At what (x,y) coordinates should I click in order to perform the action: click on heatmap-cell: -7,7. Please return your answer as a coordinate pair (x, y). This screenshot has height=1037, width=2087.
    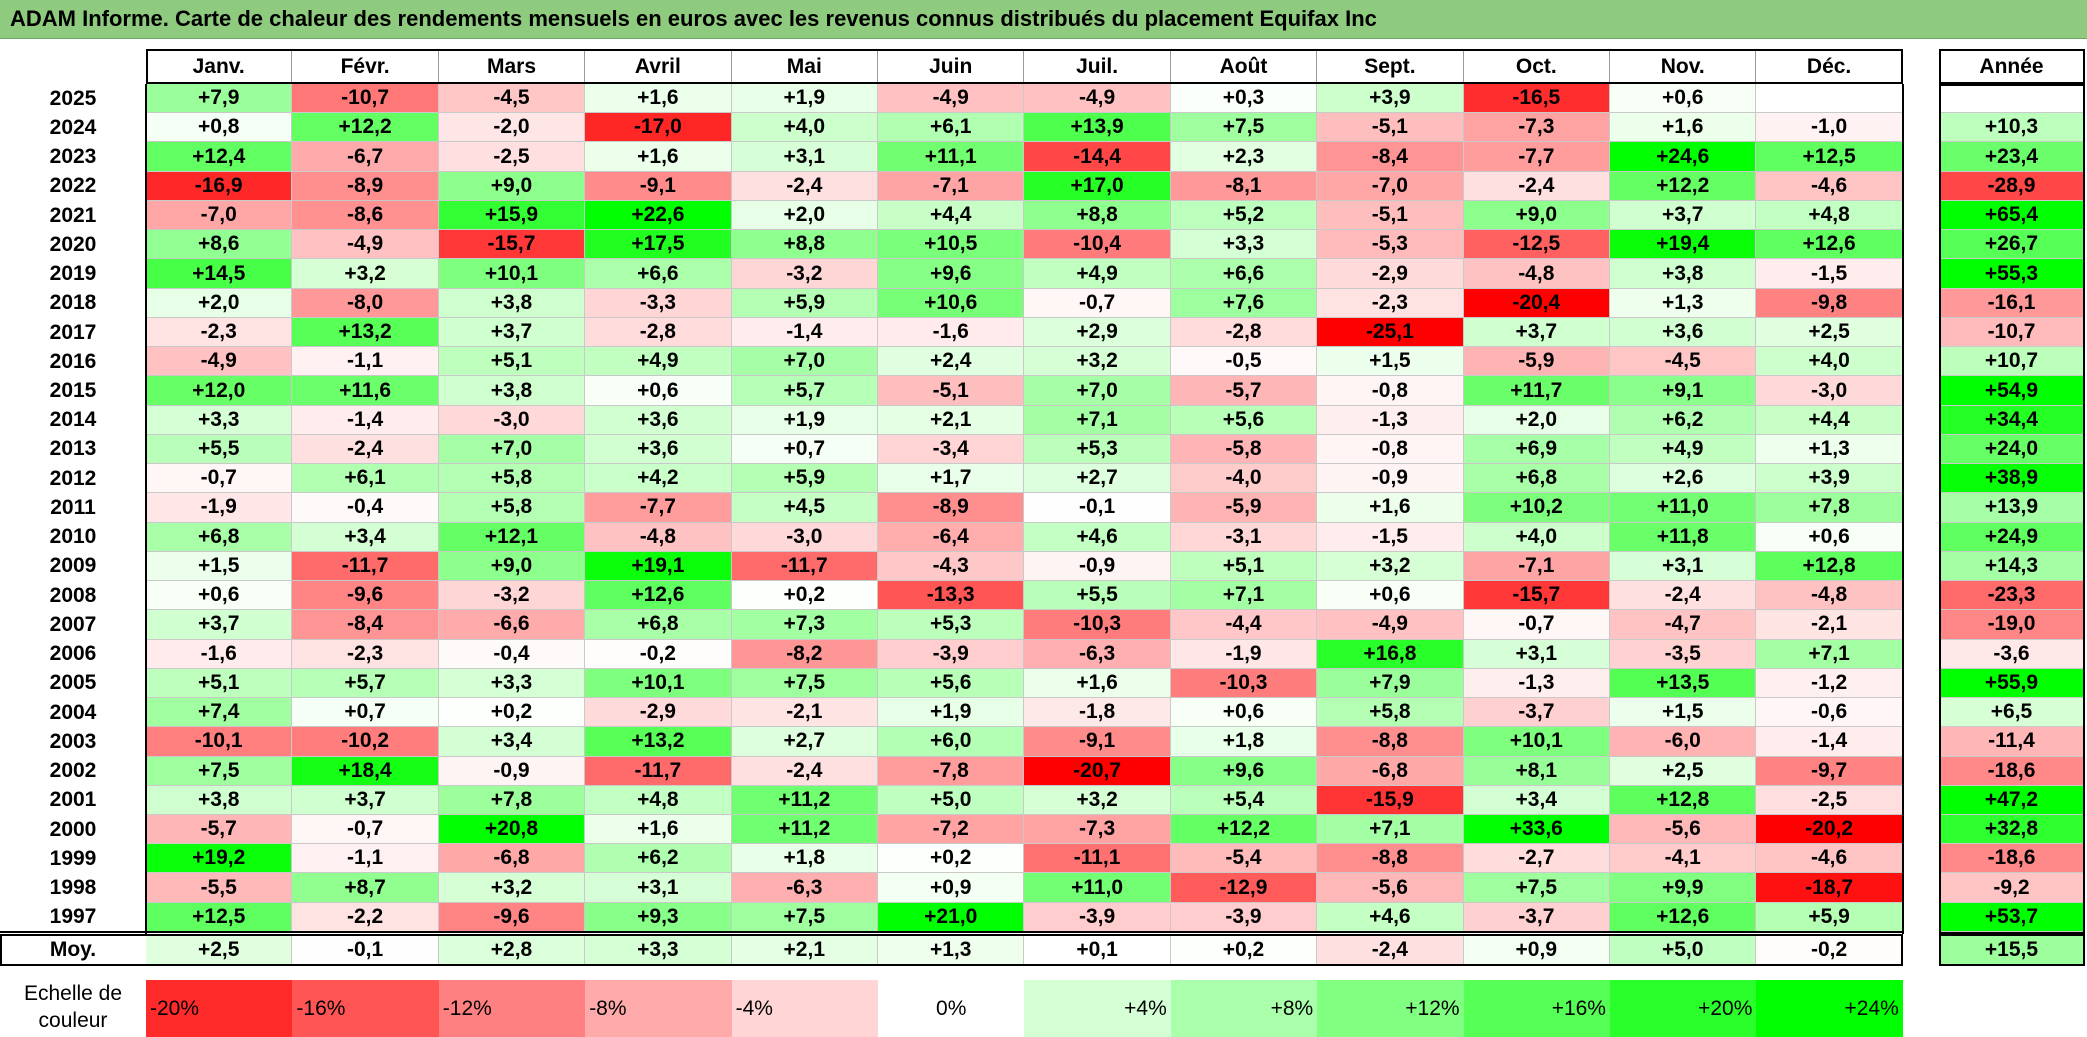
    Looking at the image, I should click on (1536, 157).